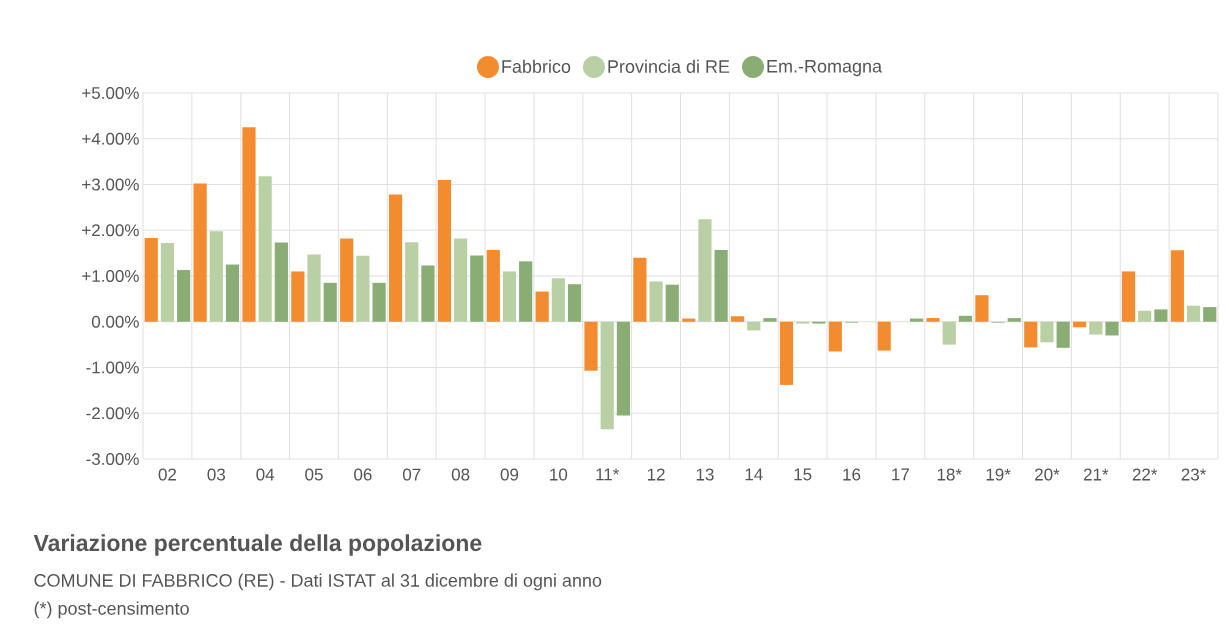 The height and width of the screenshot is (637, 1229). What do you see at coordinates (1096, 474) in the screenshot?
I see `x-tick-label: 21*` at bounding box center [1096, 474].